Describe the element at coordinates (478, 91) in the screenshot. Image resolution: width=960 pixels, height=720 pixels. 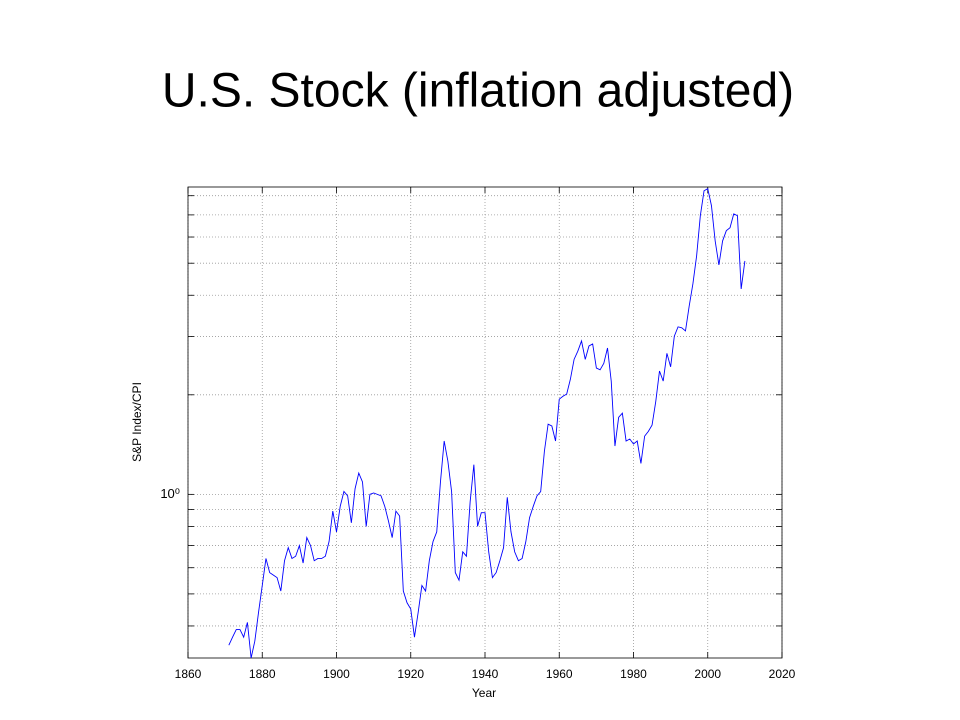
I see `slide-title: U.S. Stock (inflation adjusted)` at that location.